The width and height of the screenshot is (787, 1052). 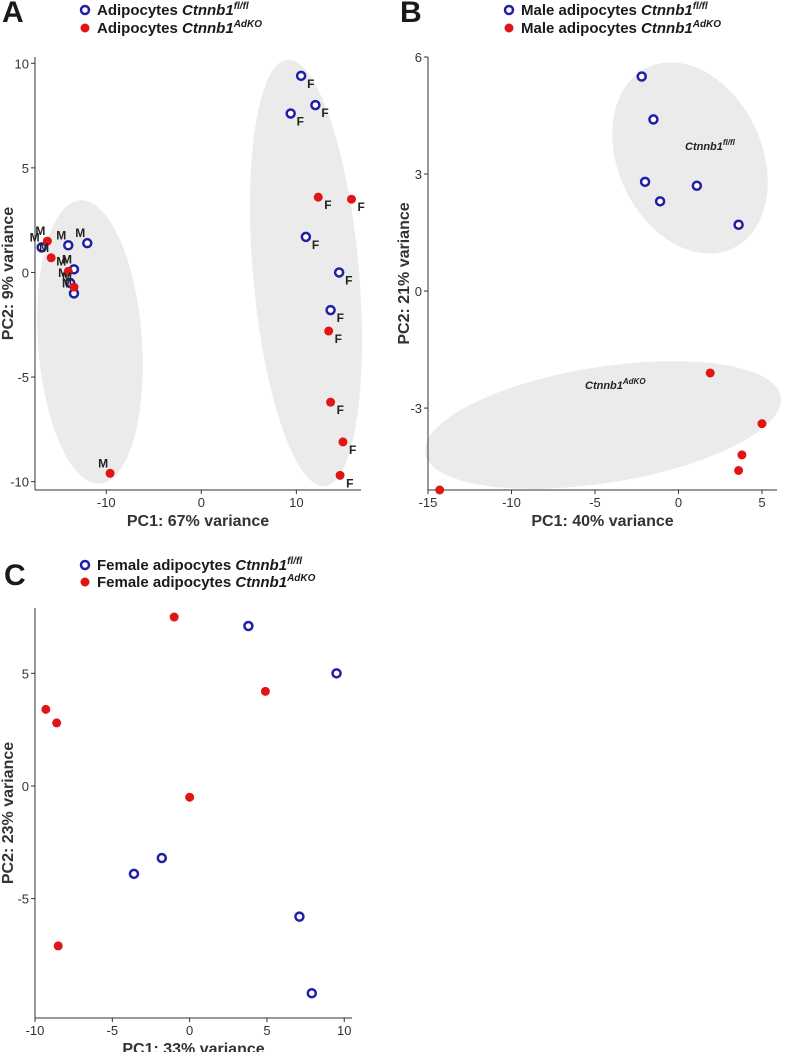 I want to click on x-axis-title: PC1: 40% variance, so click(x=602, y=521).